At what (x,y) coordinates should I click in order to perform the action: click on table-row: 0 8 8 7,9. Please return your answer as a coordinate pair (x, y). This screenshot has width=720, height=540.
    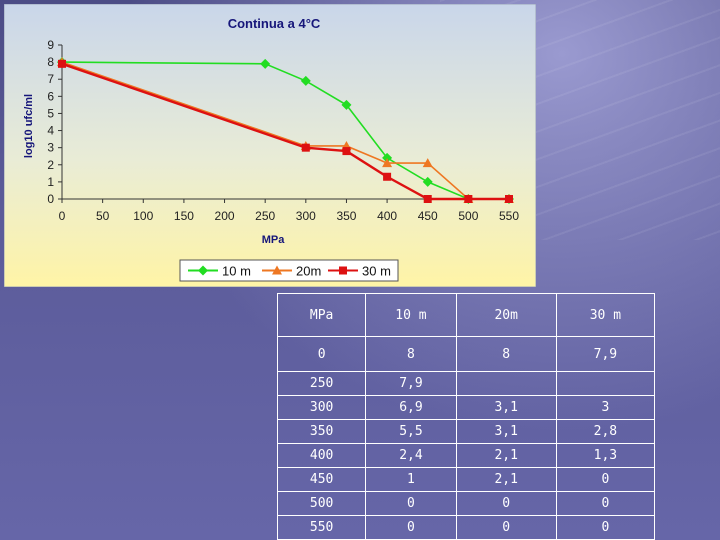
    Looking at the image, I should click on (466, 354).